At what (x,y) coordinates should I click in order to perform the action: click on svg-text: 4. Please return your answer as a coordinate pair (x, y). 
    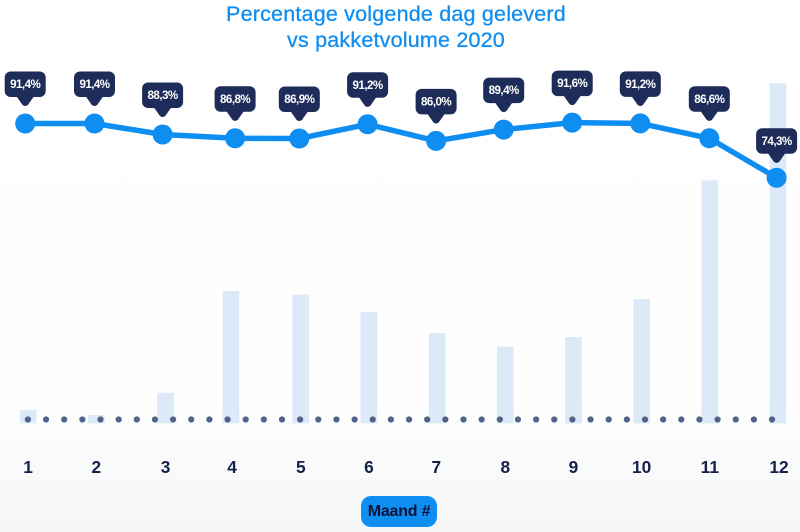
    Looking at the image, I should click on (232, 467).